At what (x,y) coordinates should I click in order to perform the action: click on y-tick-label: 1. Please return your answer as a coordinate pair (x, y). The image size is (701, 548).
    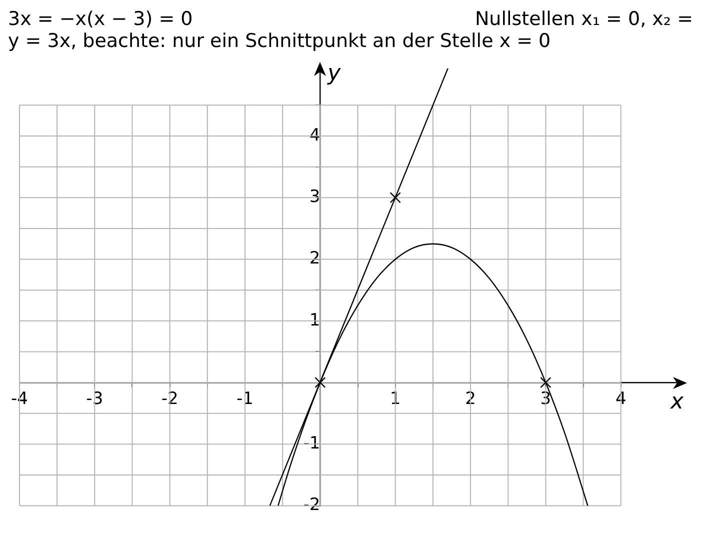
    Looking at the image, I should click on (314, 320).